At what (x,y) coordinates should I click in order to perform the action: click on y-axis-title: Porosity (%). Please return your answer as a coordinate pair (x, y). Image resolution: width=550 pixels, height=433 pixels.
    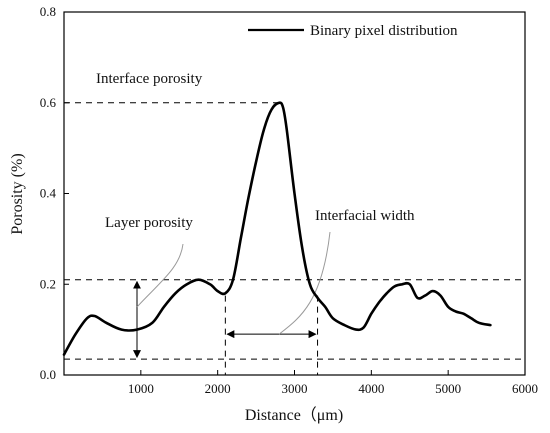
    Looking at the image, I should click on (17, 193).